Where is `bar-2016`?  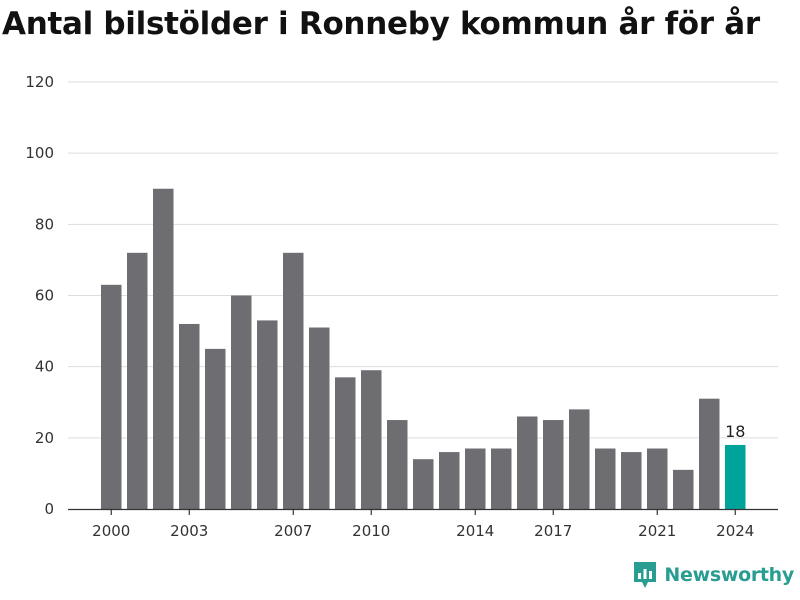 bar-2016 is located at coordinates (527, 462).